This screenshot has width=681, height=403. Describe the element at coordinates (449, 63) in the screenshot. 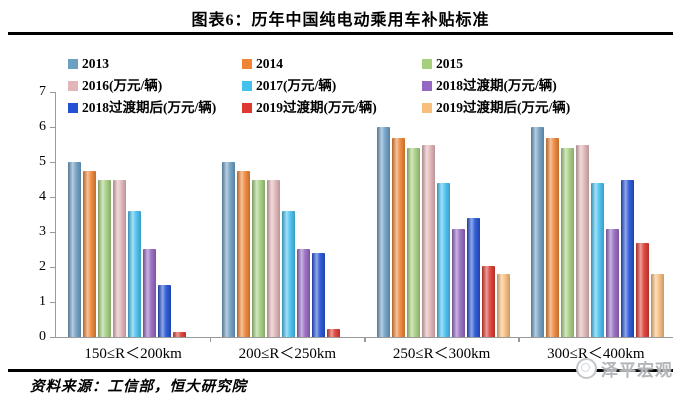

I see `legend-label: 2015` at that location.